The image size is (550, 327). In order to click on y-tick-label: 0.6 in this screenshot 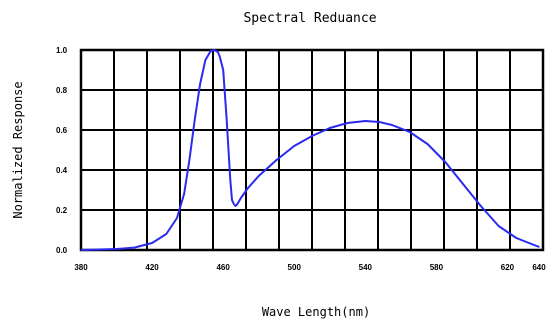, I will do `click(62, 130)`.